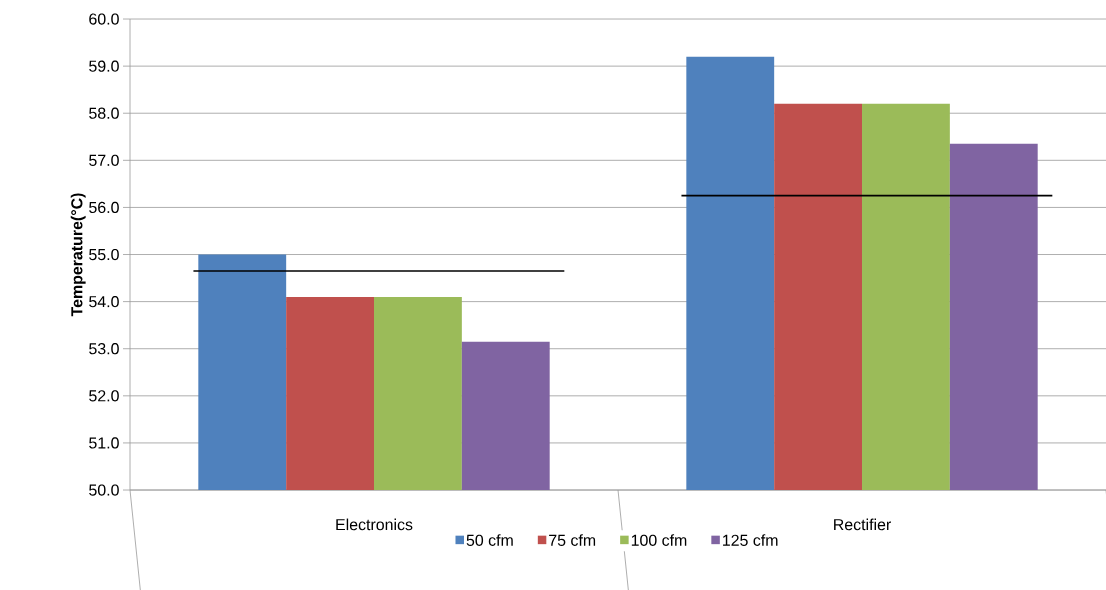 The image size is (1106, 590). I want to click on y-tick-label: 60.0, so click(104, 19).